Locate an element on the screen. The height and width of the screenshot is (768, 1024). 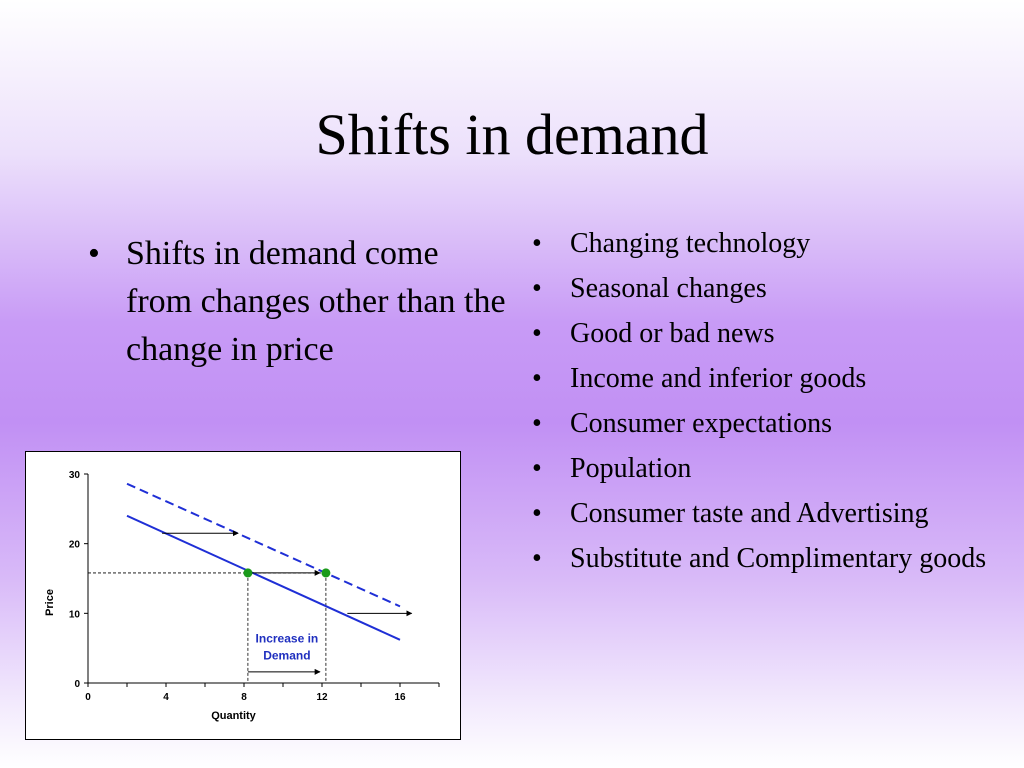
y-axis-label: Price is located at coordinates (50, 602).